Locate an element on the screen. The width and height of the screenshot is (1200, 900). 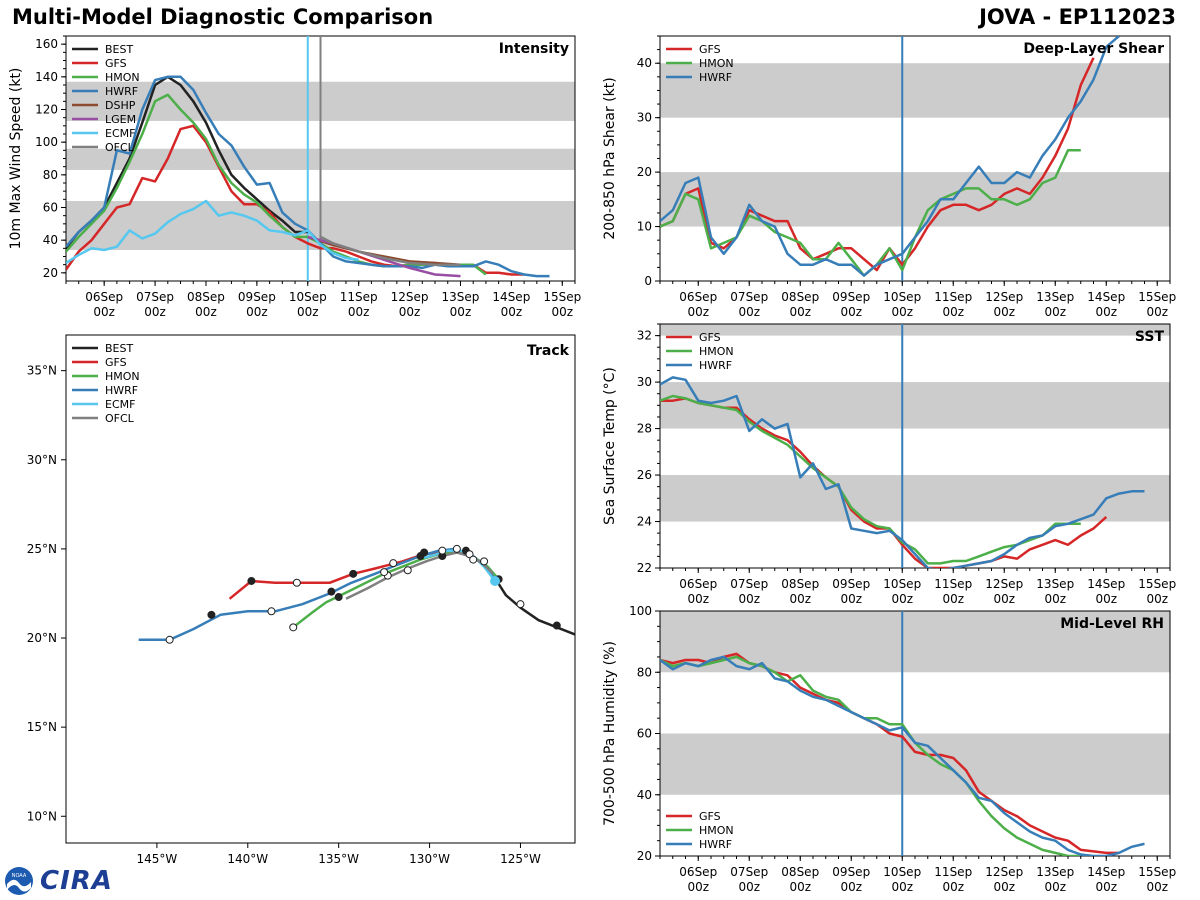
y-tick-label: 20 is located at coordinates (50, 273).